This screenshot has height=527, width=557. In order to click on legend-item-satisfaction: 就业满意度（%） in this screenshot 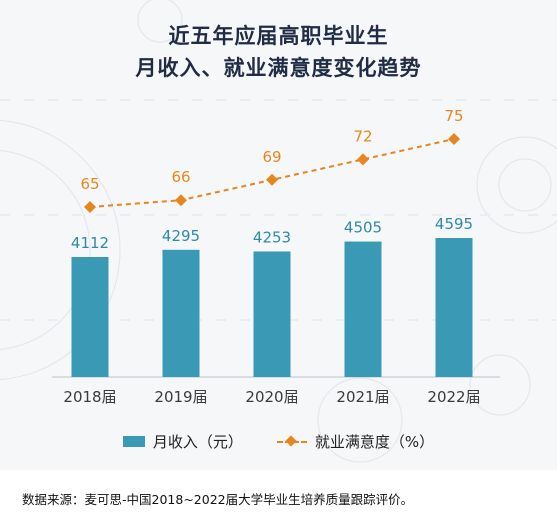, I will do `click(355, 441)`.